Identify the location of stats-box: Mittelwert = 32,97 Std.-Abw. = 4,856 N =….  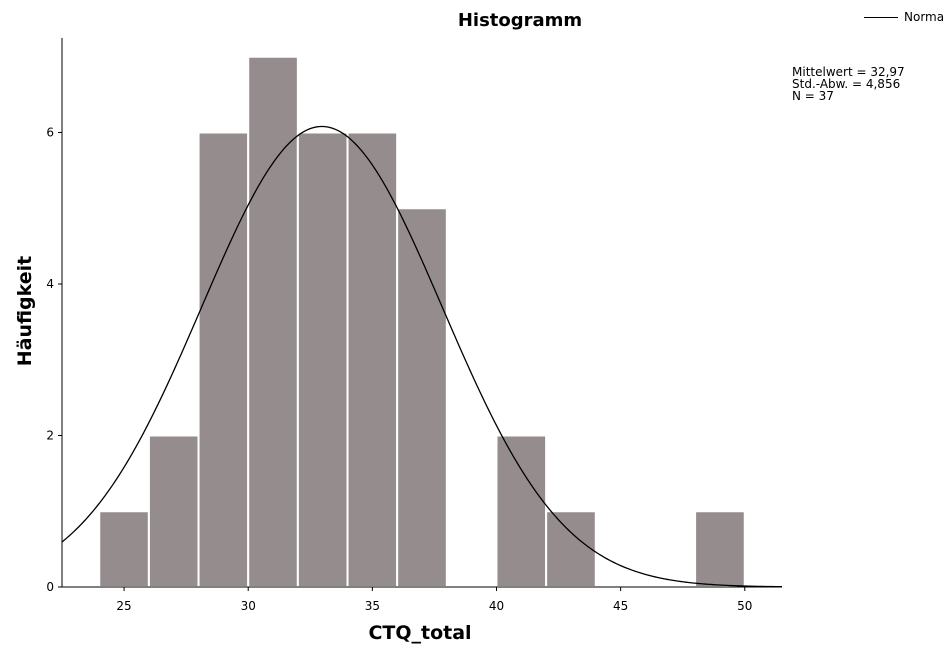
(848, 84).